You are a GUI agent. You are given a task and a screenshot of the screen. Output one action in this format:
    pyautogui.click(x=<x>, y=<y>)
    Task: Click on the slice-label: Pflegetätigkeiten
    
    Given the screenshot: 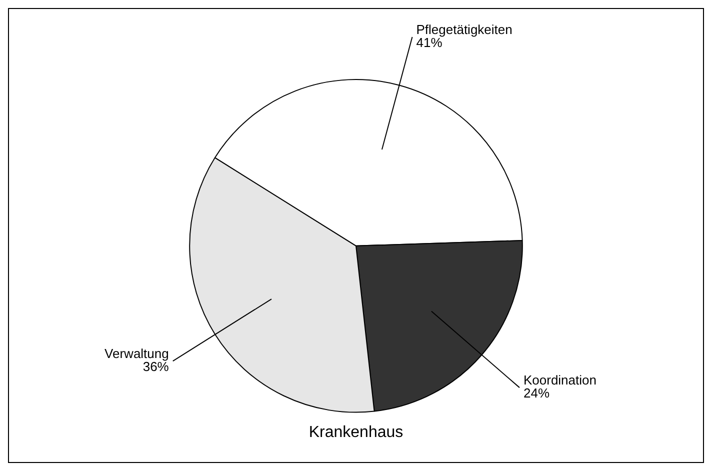 What is the action you would take?
    pyautogui.click(x=464, y=30)
    